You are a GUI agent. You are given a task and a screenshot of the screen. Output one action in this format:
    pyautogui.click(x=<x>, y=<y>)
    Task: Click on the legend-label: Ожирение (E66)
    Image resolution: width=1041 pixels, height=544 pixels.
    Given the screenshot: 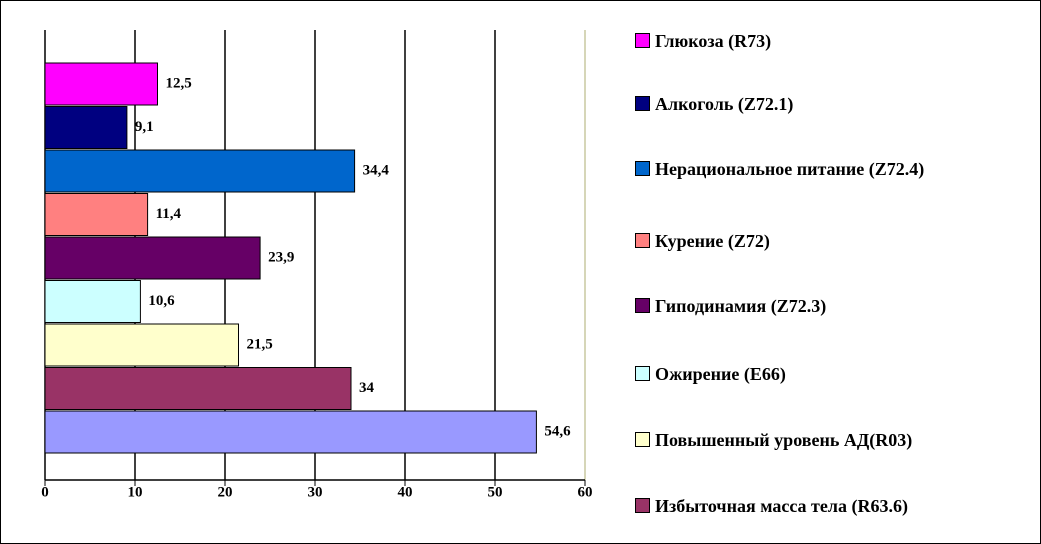 What is the action you would take?
    pyautogui.click(x=720, y=374)
    